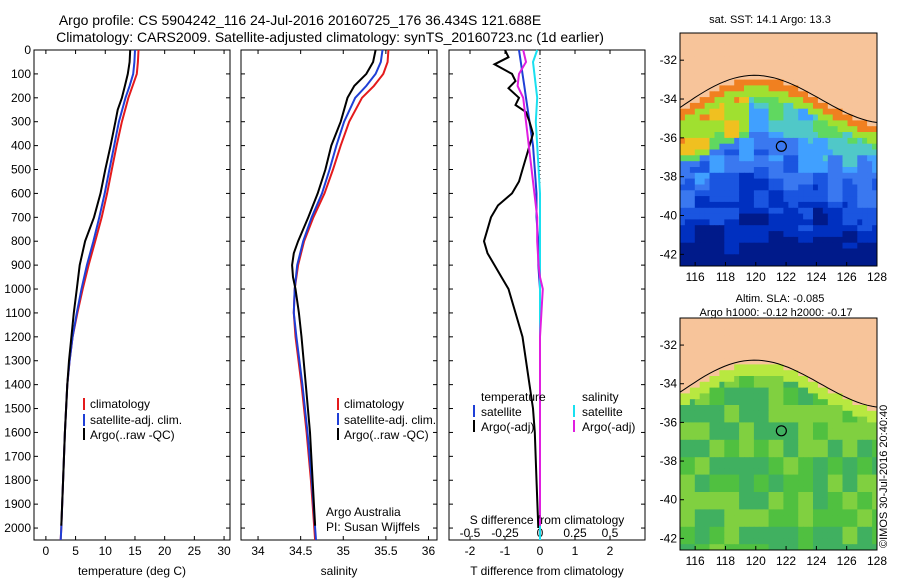 The height and width of the screenshot is (580, 900). I want to click on legend-label-satellite: satellite-adj. clim., so click(136, 420).